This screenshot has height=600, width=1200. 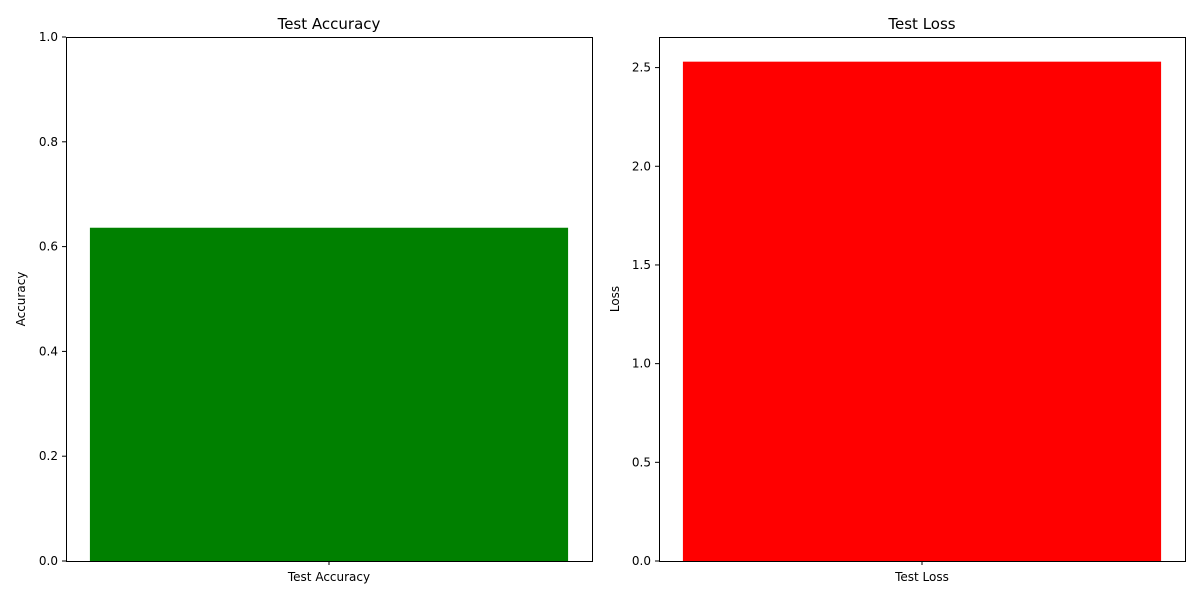 I want to click on accuracy-x-tick-label: Test Accuracy, so click(x=328, y=577).